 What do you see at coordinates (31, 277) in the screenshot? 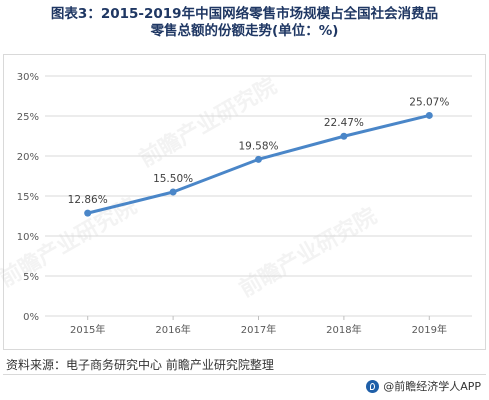
I see `y-tick-label: 5%` at bounding box center [31, 277].